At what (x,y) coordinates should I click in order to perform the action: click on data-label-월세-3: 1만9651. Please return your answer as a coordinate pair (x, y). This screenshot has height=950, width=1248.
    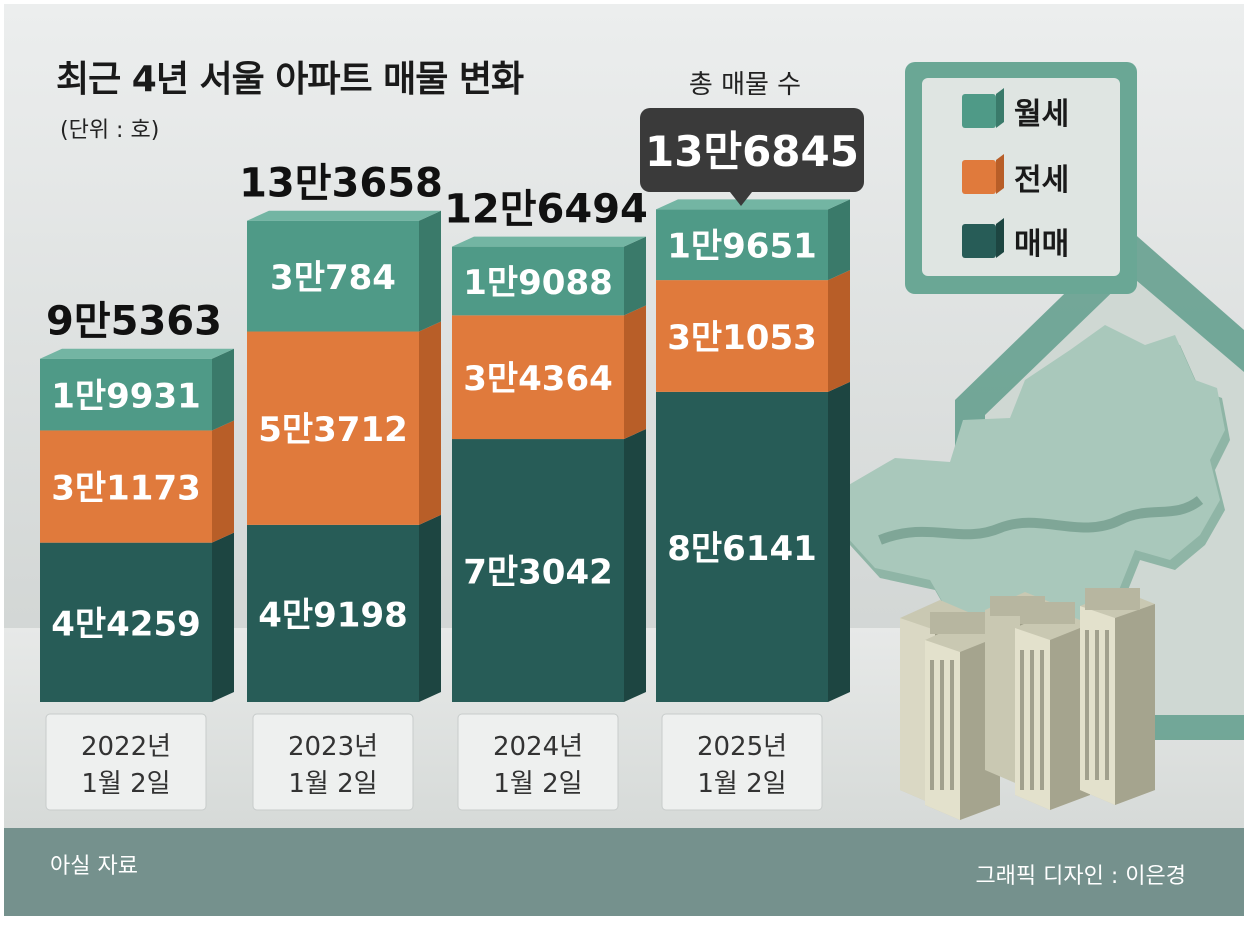
    Looking at the image, I should click on (742, 247).